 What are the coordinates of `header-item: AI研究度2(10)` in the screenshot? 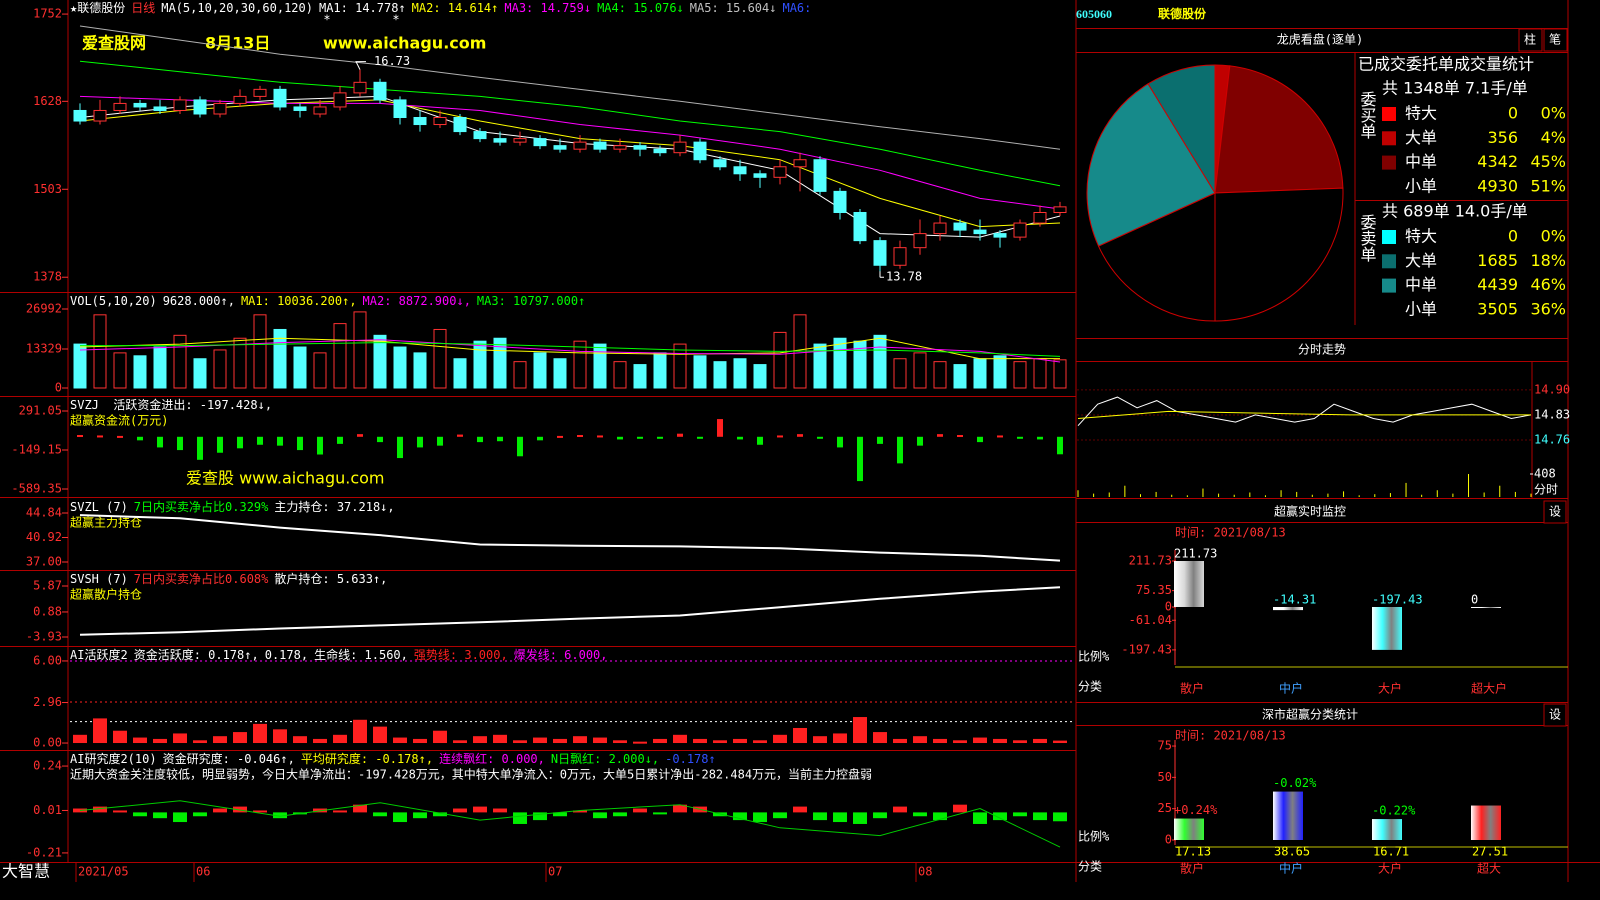 It's located at (113, 758).